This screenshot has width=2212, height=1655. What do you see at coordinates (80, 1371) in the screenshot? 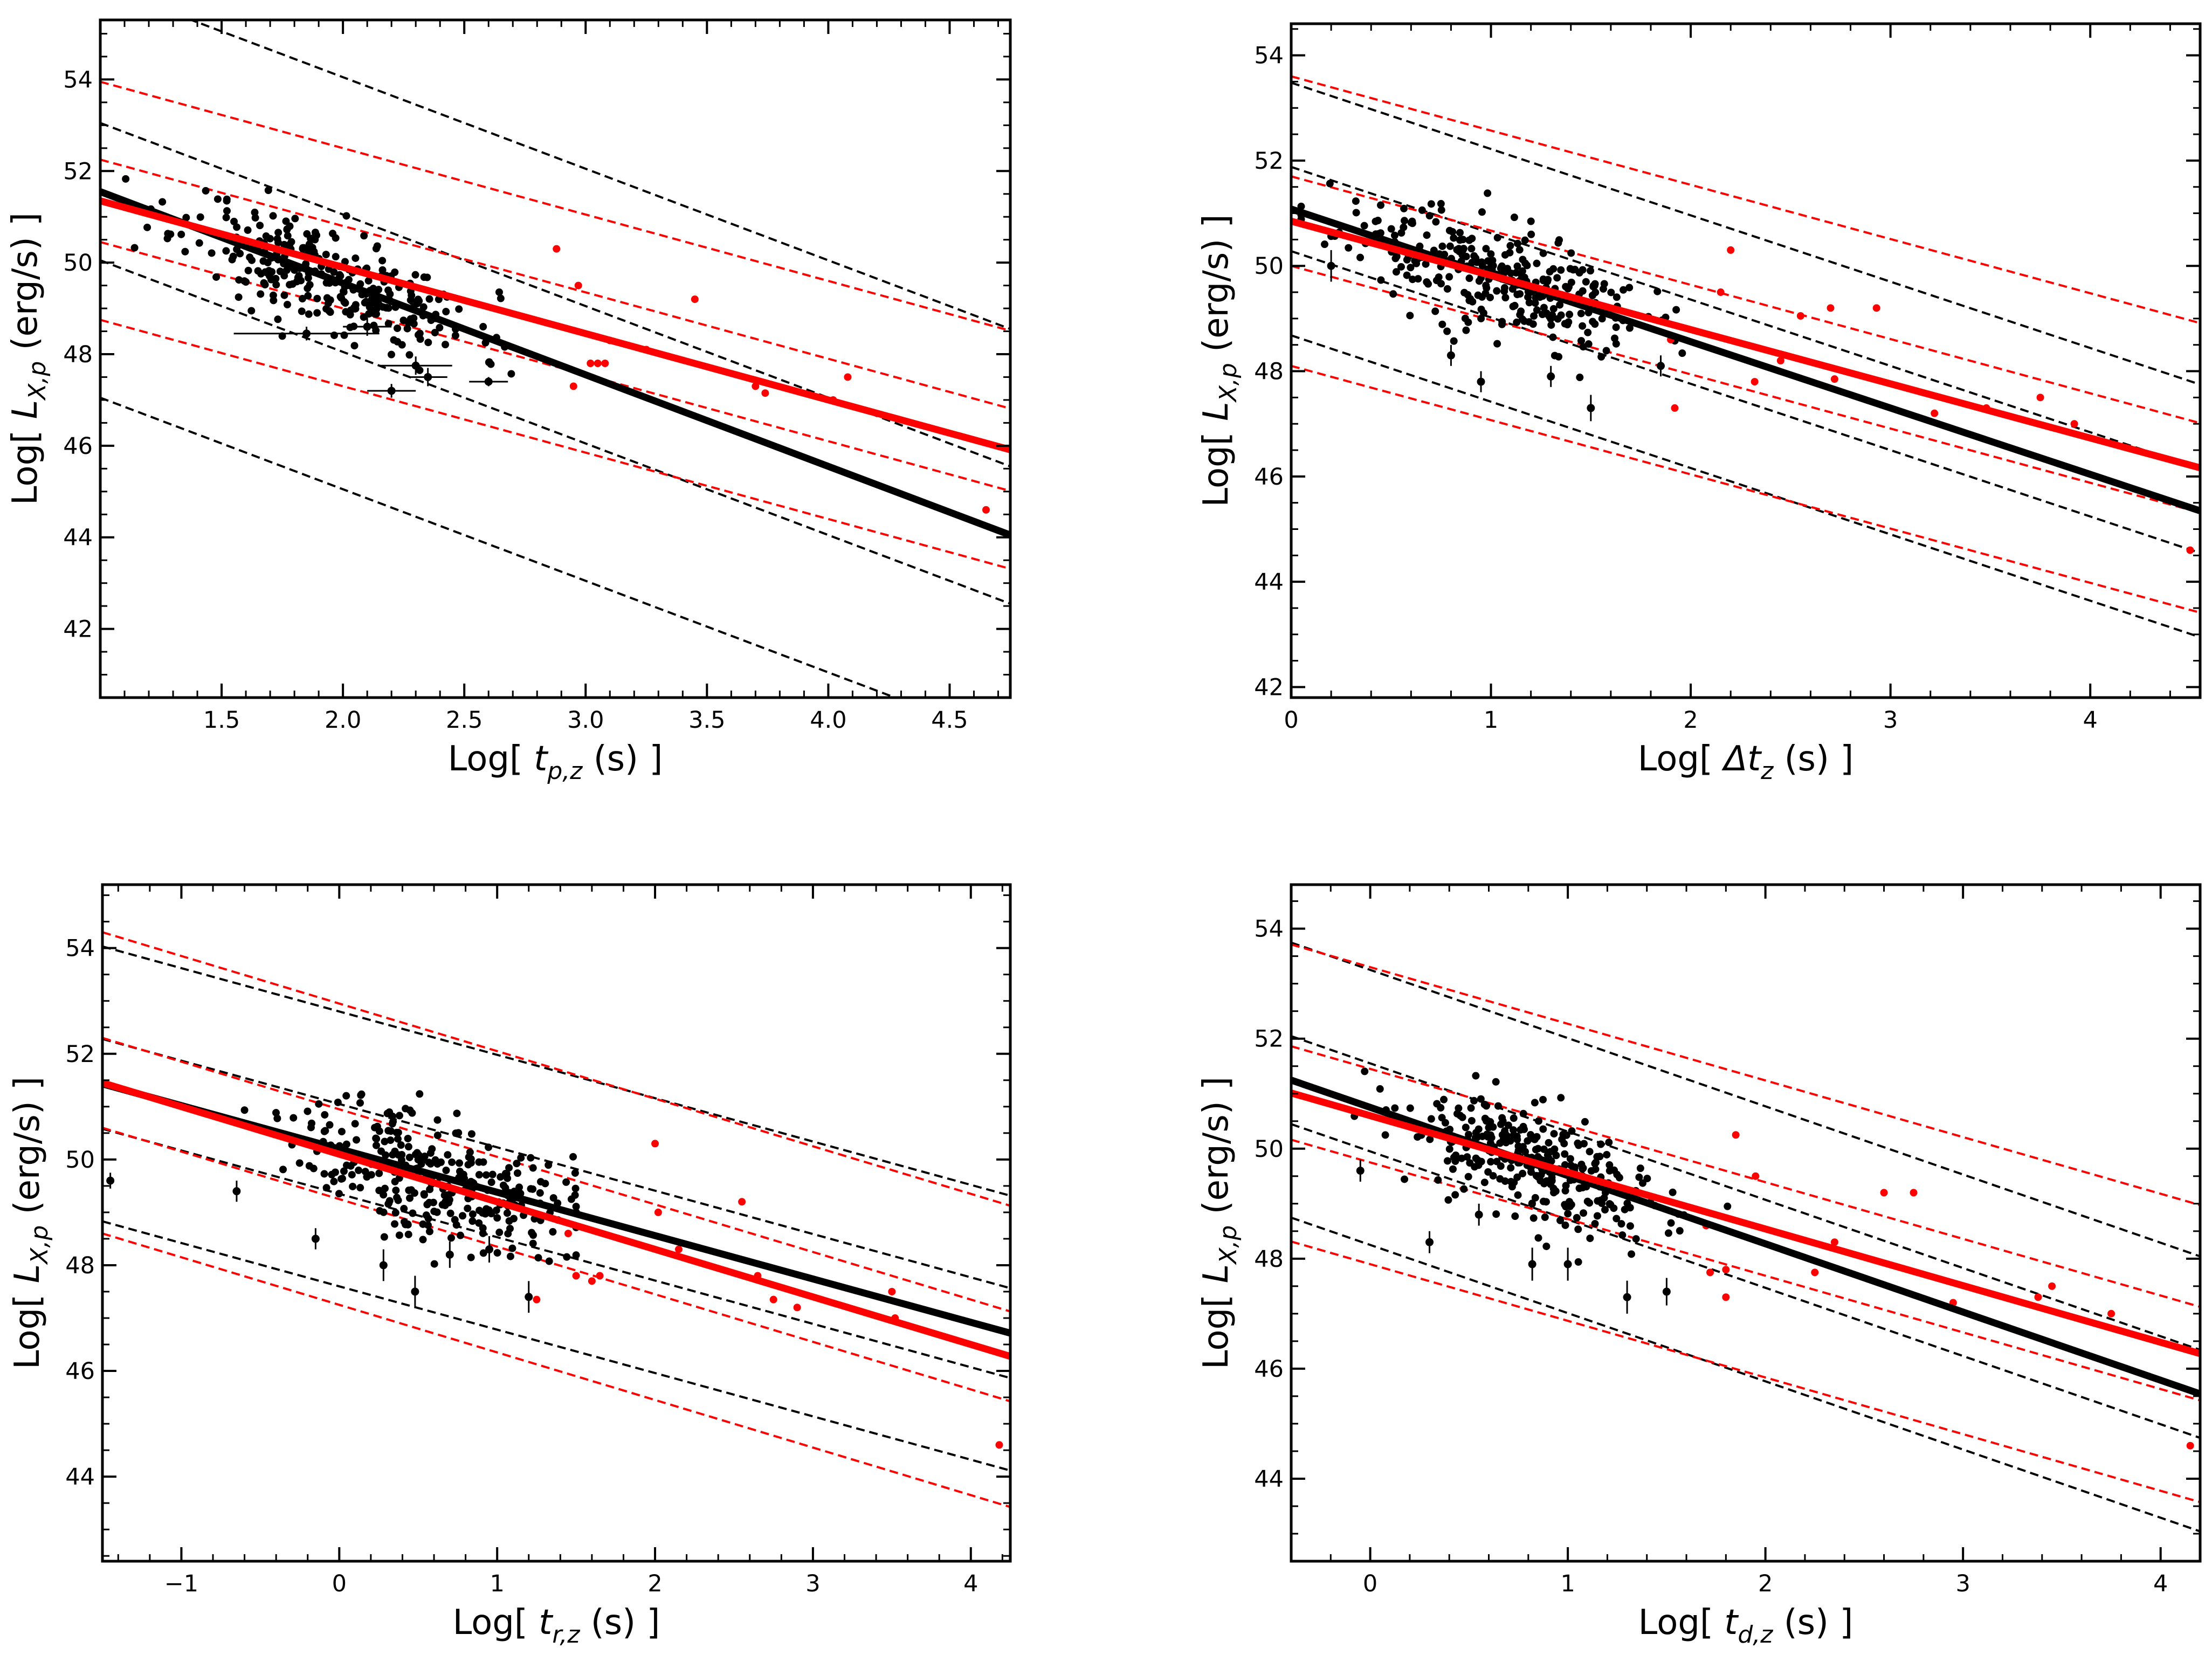
I see `y-tick-label: 46` at bounding box center [80, 1371].